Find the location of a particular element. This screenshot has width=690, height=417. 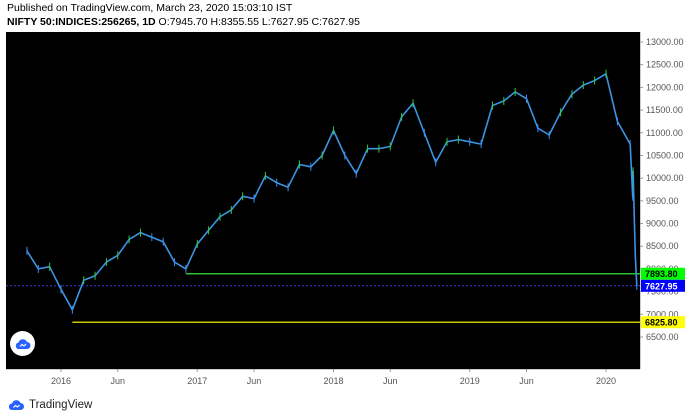

y-tick-label: 10000.00 is located at coordinates (665, 178).